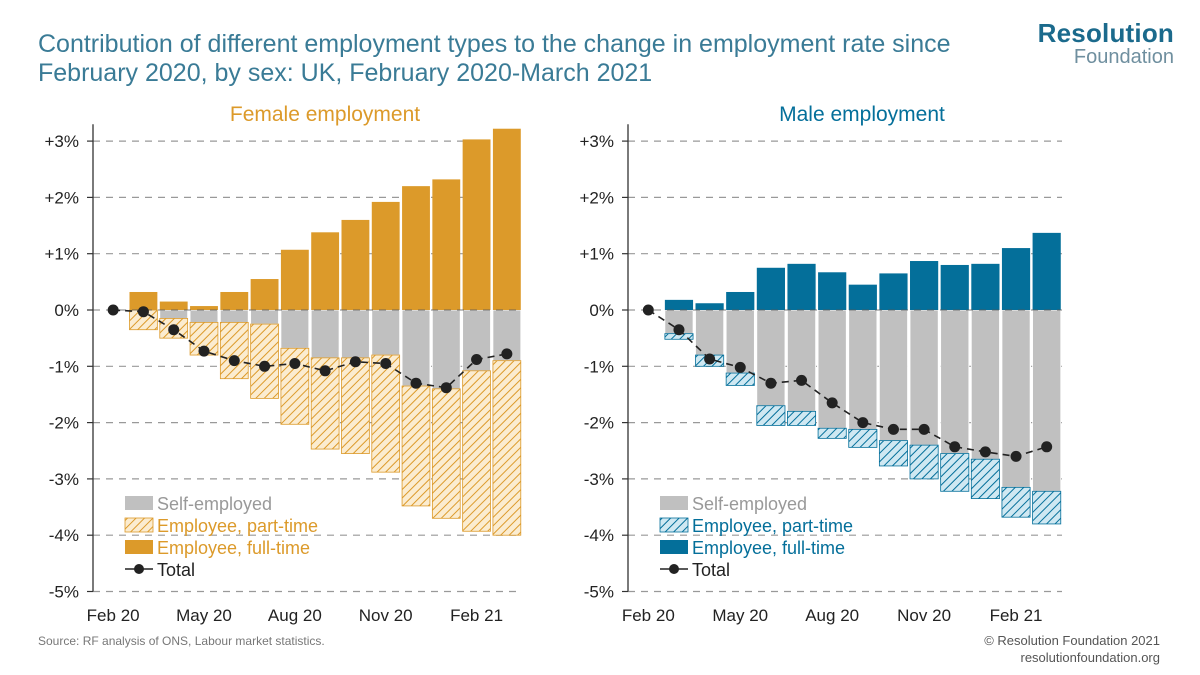  What do you see at coordinates (749, 504) in the screenshot?
I see `legend-label: Self-employed` at bounding box center [749, 504].